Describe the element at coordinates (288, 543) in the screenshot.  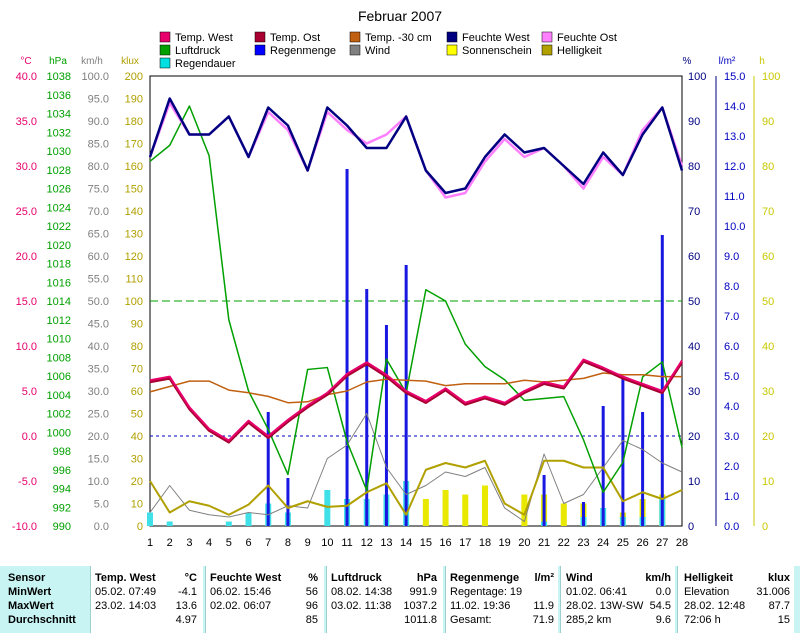
I see `x-tick-label: 8` at that location.